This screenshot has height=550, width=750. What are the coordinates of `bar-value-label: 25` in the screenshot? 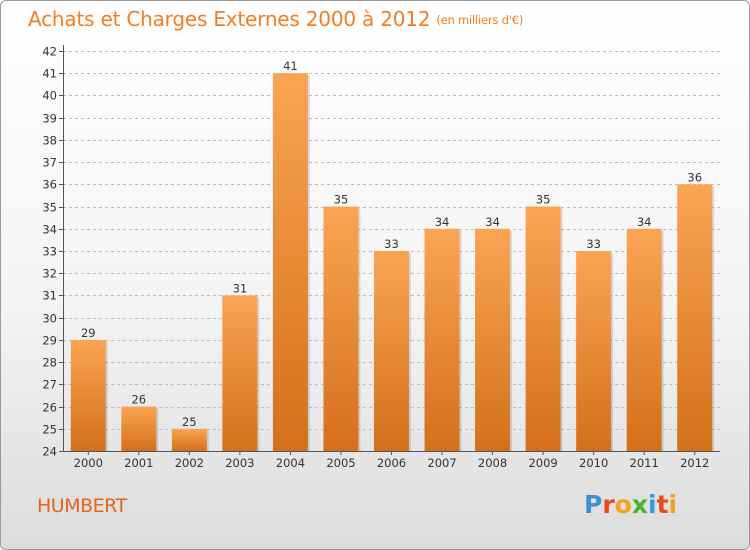 It's located at (189, 422).